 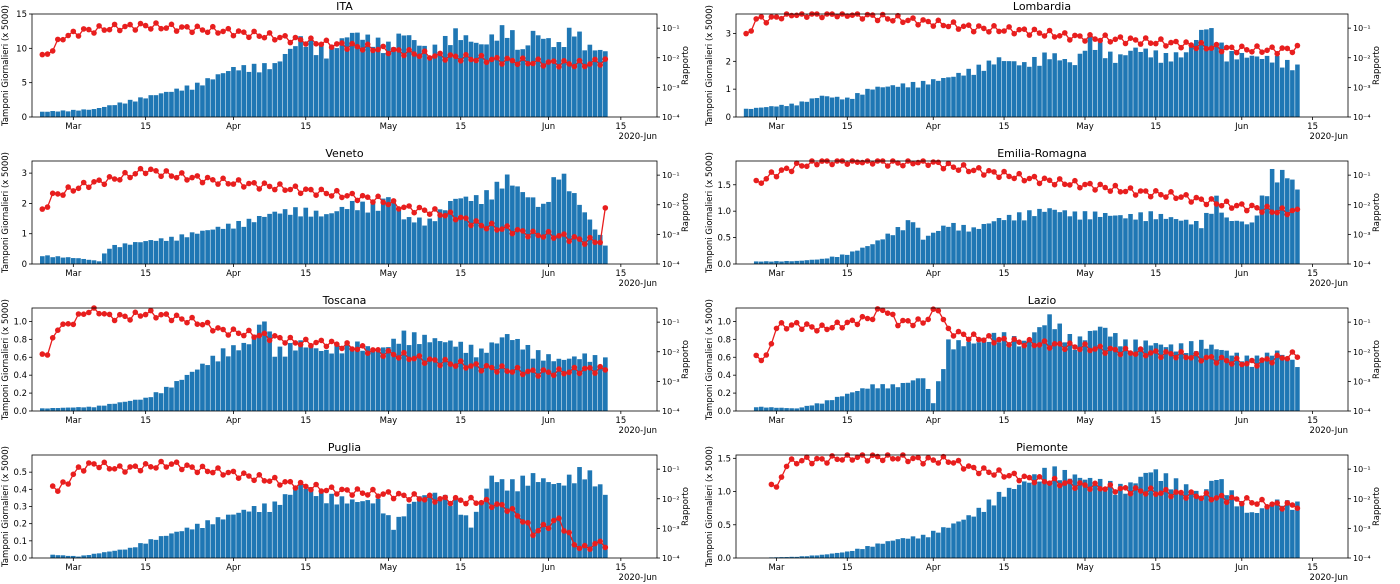 What do you see at coordinates (710, 360) in the screenshot?
I see `y-axis-label: Tamponi Giornalieri (x 5000)` at bounding box center [710, 360].